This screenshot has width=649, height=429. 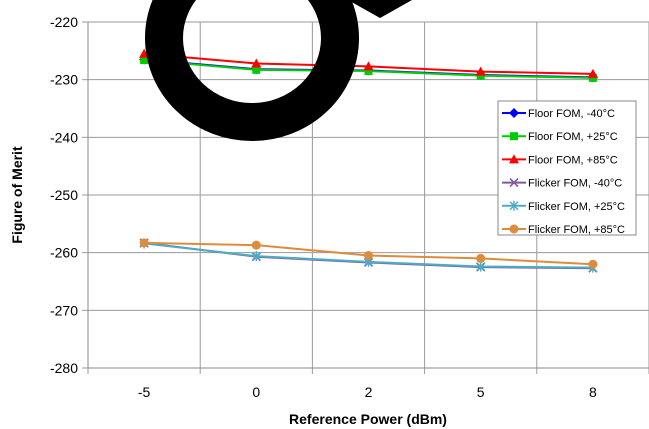 What do you see at coordinates (576, 230) in the screenshot?
I see `legend-label: Flicker FOM, +85°C` at bounding box center [576, 230].